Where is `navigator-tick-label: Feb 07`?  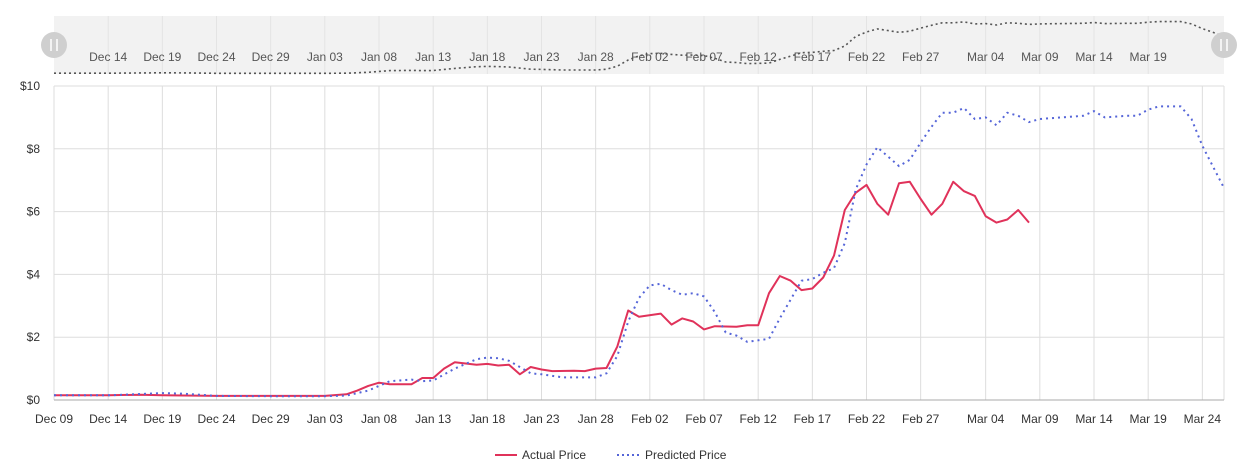 navigator-tick-label: Feb 07 is located at coordinates (704, 57).